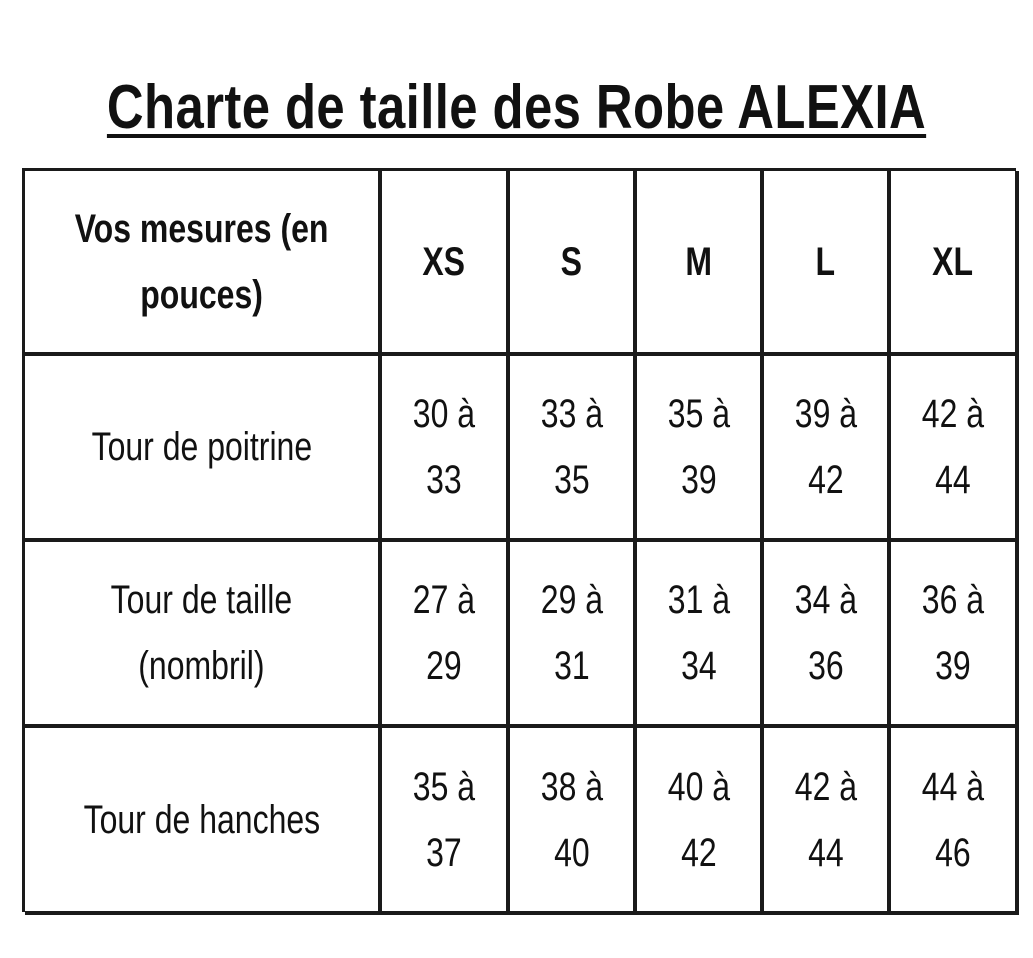 The height and width of the screenshot is (958, 1033). I want to click on cell-text: 44 à 46, so click(953, 819).